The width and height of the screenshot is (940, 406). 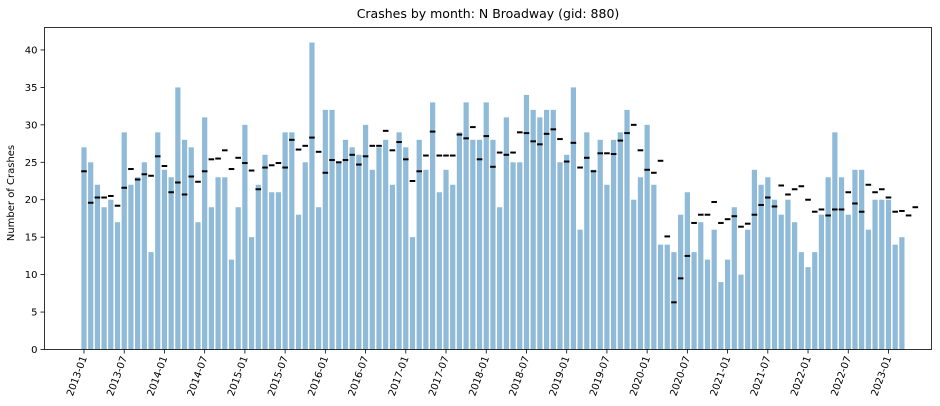 What do you see at coordinates (31, 125) in the screenshot?
I see `y-tick-label: 30` at bounding box center [31, 125].